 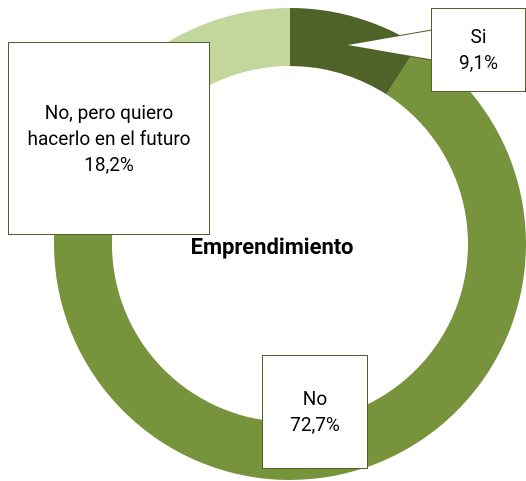 What do you see at coordinates (272, 247) in the screenshot?
I see `chart-title: Emprendimiento` at bounding box center [272, 247].